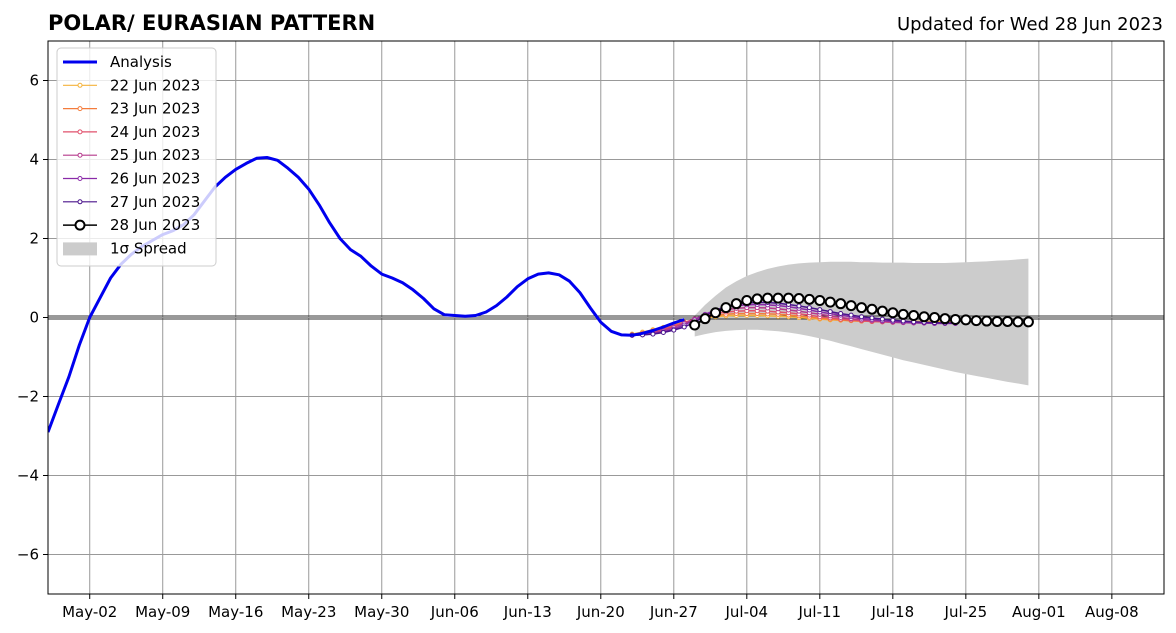  I want to click on legend-label: 26 Jun 2023, so click(155, 179).